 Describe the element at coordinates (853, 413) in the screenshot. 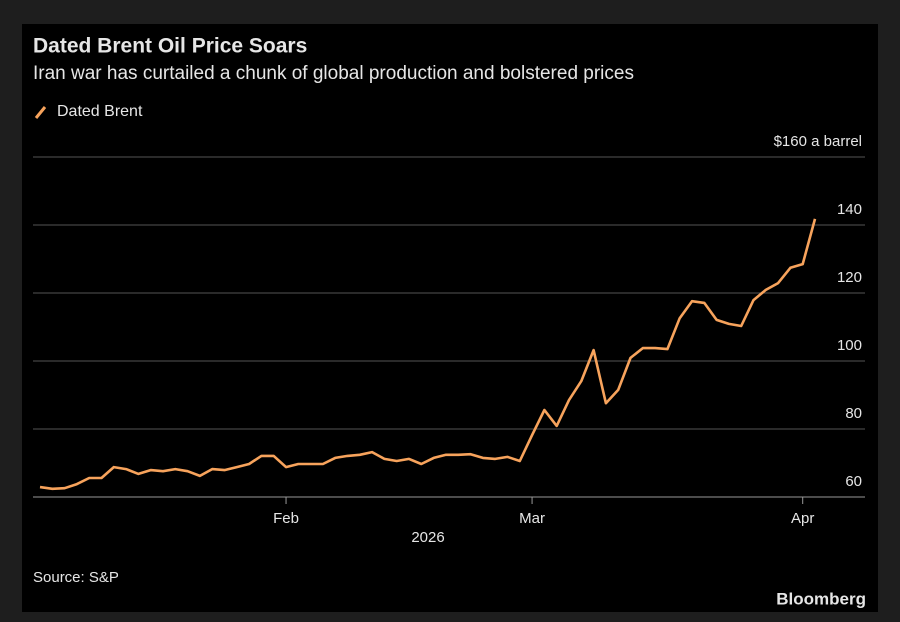

I see `y-tick-label: 80` at that location.